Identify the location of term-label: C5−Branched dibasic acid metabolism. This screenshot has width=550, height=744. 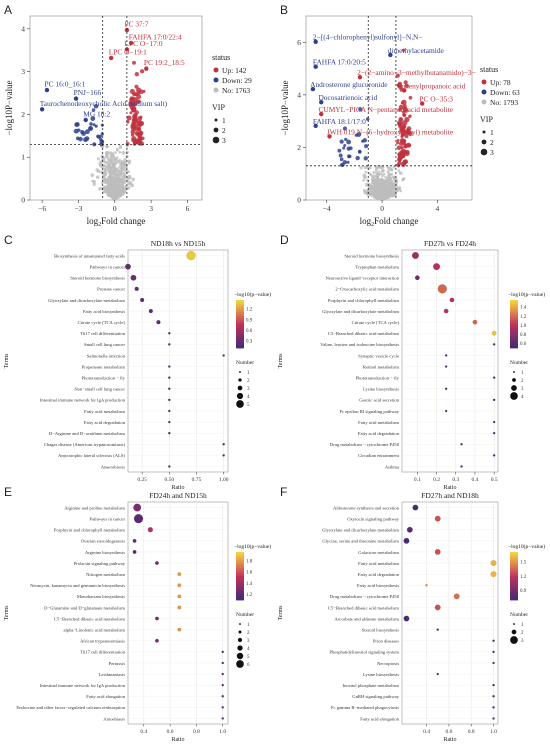
(364, 333).